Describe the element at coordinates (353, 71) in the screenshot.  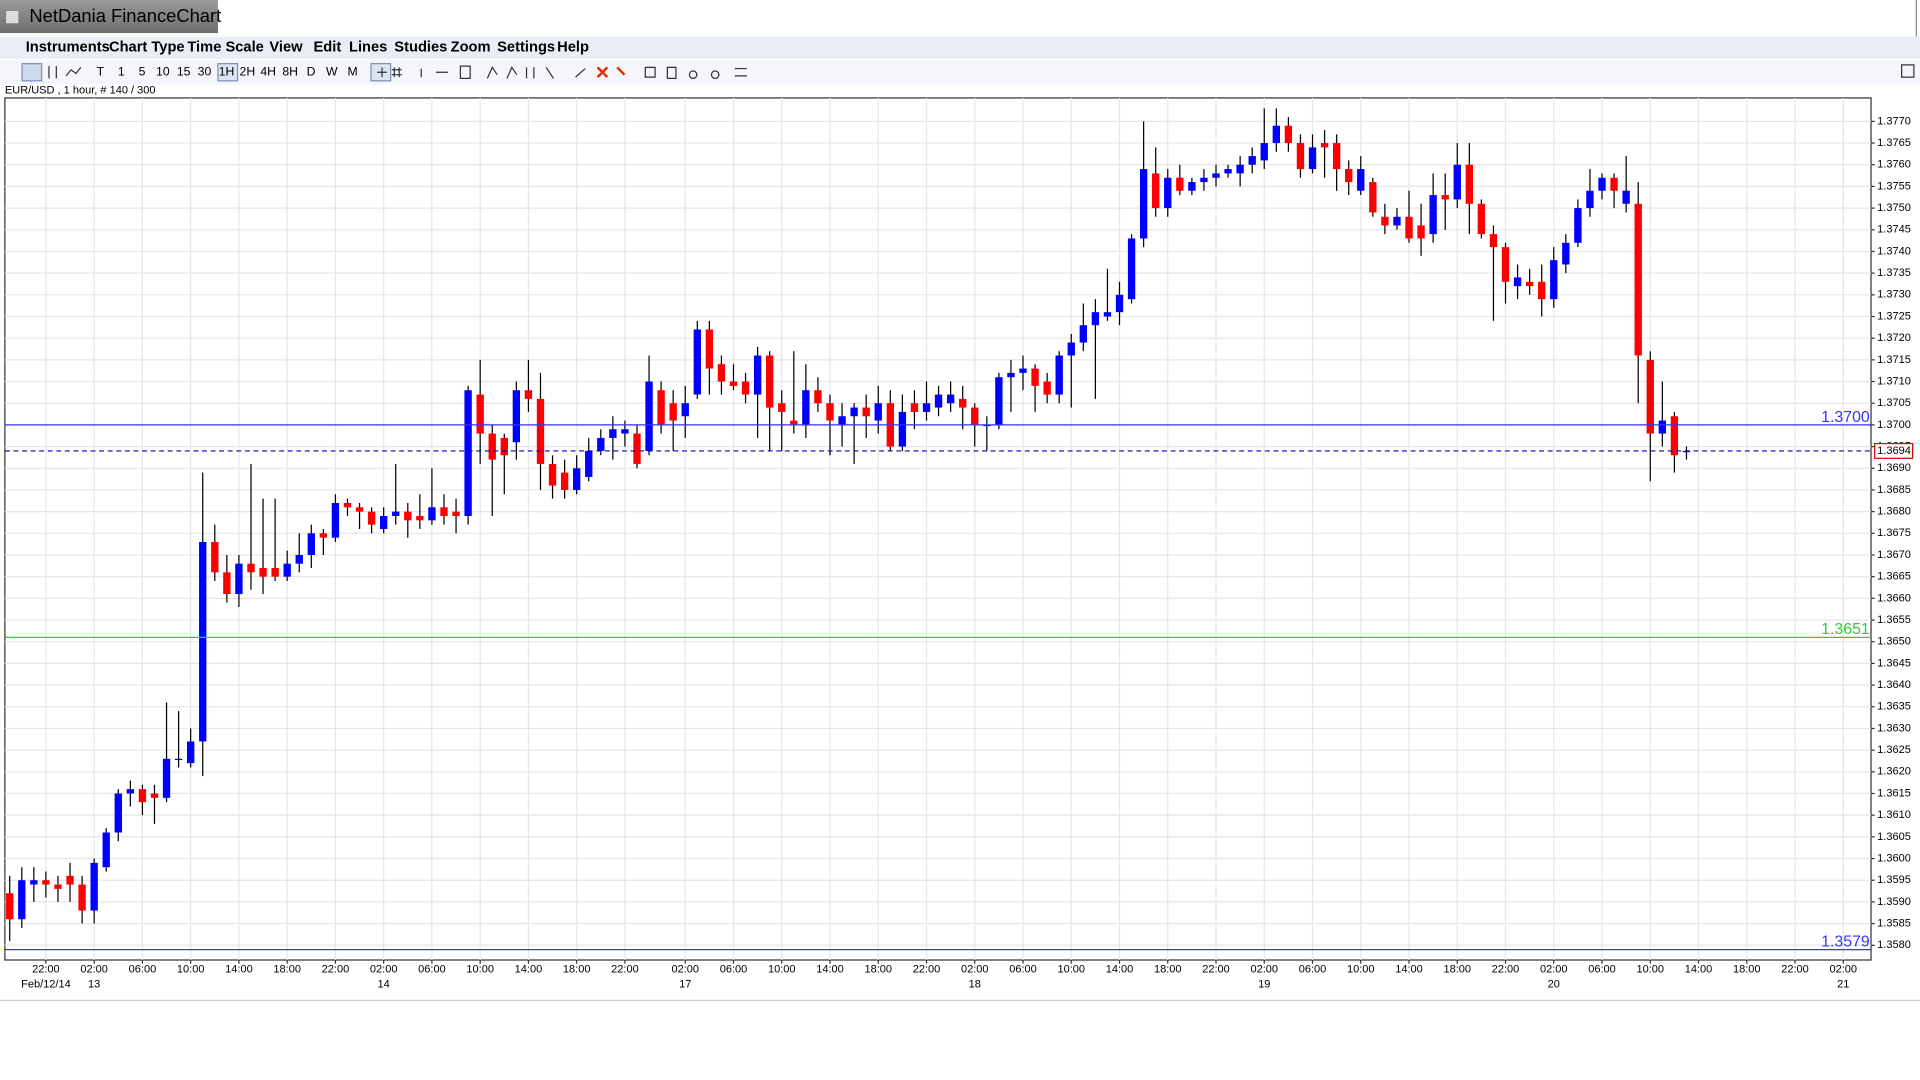
I see `toolbar-button: M` at that location.